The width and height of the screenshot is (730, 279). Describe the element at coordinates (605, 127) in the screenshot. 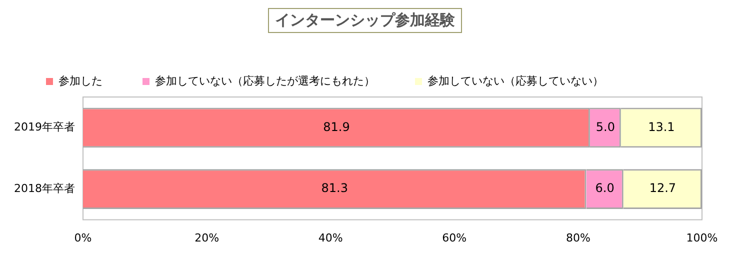

I see `text: 5.0` at that location.